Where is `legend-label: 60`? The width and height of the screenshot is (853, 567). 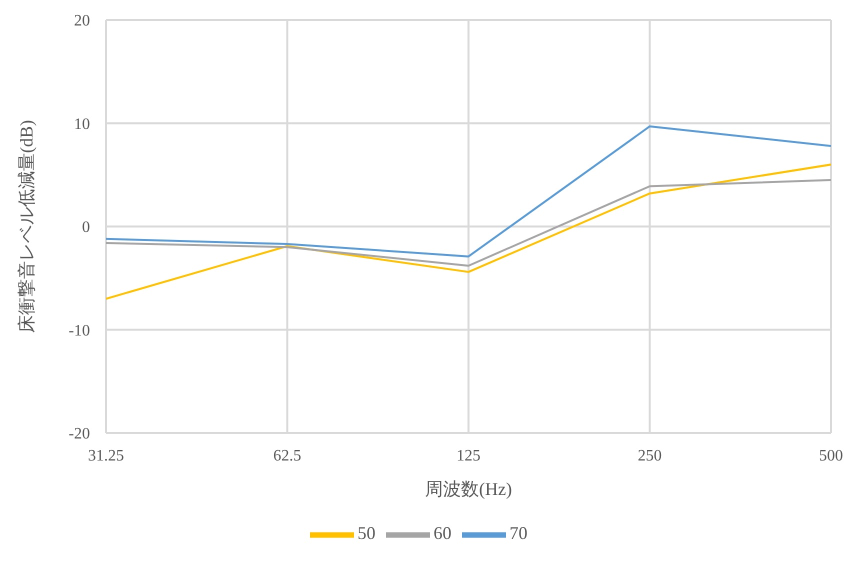 legend-label: 60 is located at coordinates (443, 533).